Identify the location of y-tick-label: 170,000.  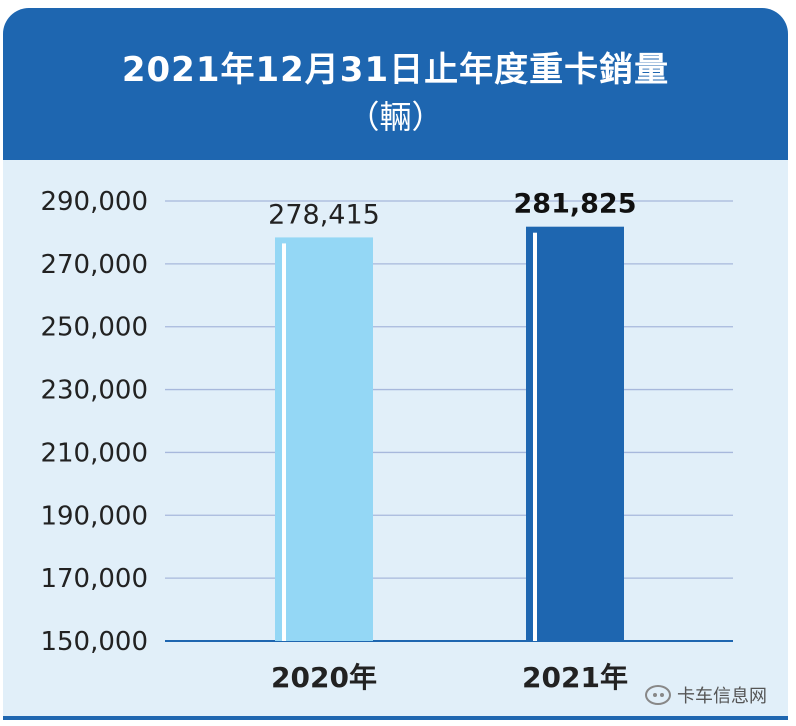
(94, 579).